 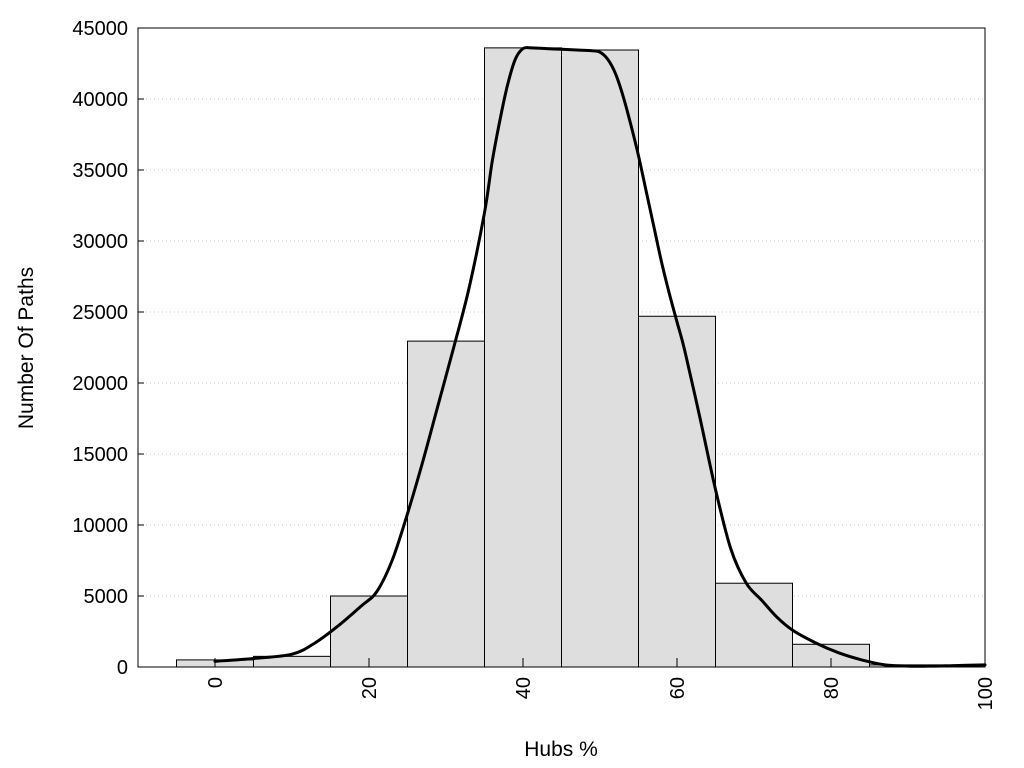 I want to click on y-tick-label: 45000, so click(x=100, y=29).